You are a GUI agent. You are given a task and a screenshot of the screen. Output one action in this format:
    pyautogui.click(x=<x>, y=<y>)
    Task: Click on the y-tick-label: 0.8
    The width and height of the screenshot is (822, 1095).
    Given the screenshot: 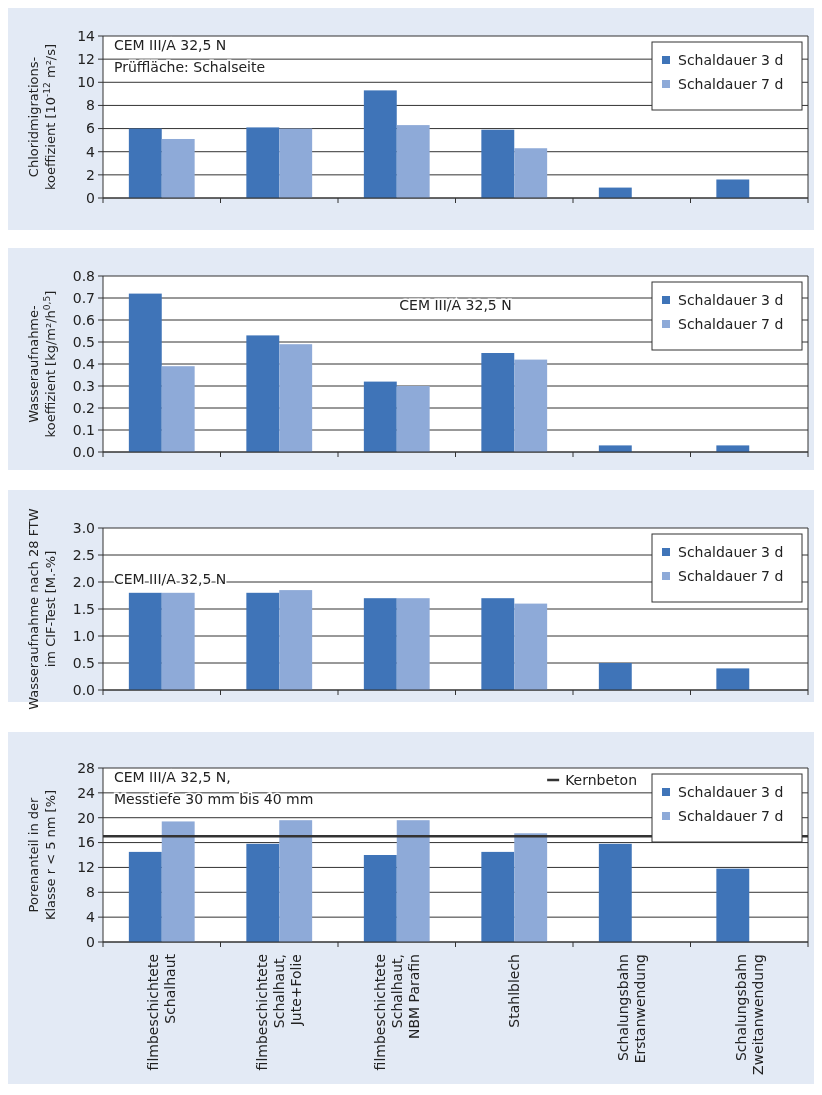 What is the action you would take?
    pyautogui.click(x=83, y=275)
    